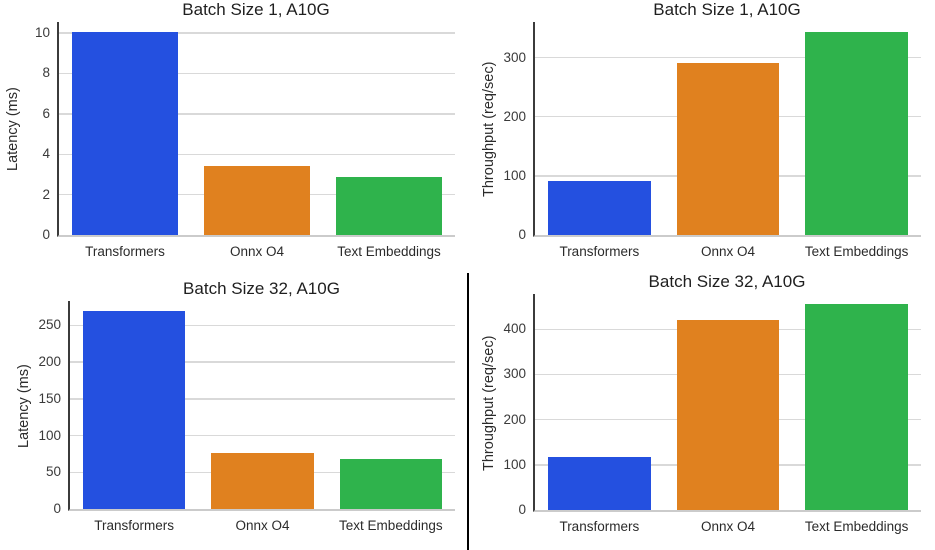 Image resolution: width=935 pixels, height=550 pixels. I want to click on y-tick-label: 2, so click(46, 194).